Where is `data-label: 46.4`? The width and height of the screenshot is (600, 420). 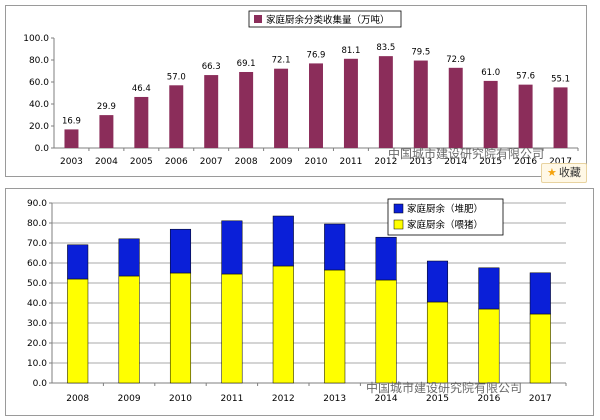
data-label: 46.4 is located at coordinates (141, 89).